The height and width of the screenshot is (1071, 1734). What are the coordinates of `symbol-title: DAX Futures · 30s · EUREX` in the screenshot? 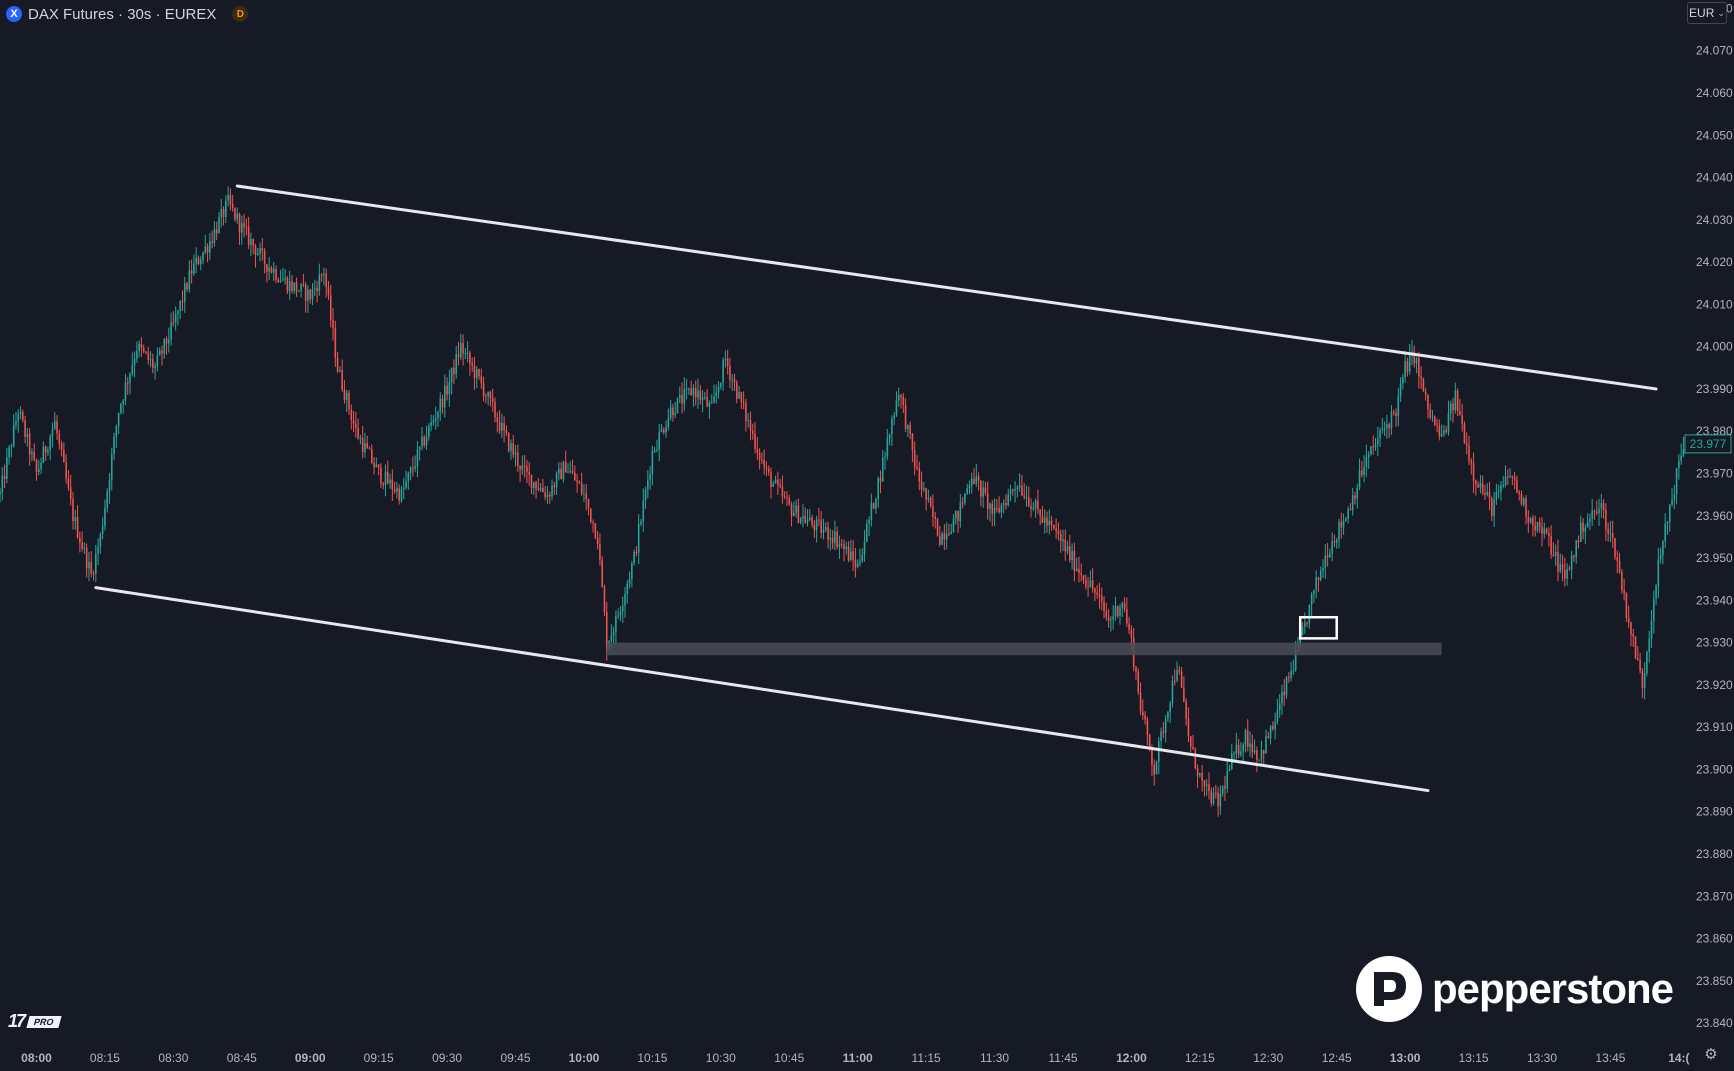 It's located at (122, 14).